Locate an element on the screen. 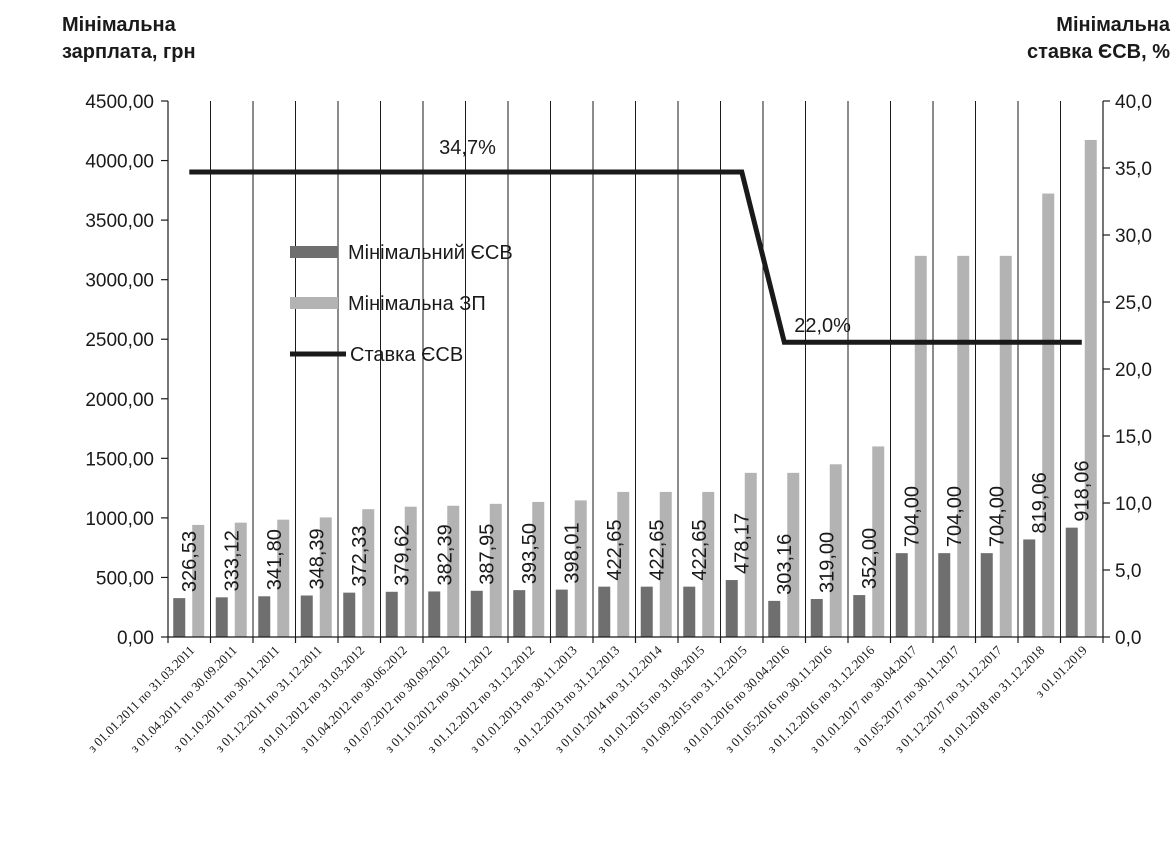  legend-label: Мінімальна ЗП is located at coordinates (417, 304).